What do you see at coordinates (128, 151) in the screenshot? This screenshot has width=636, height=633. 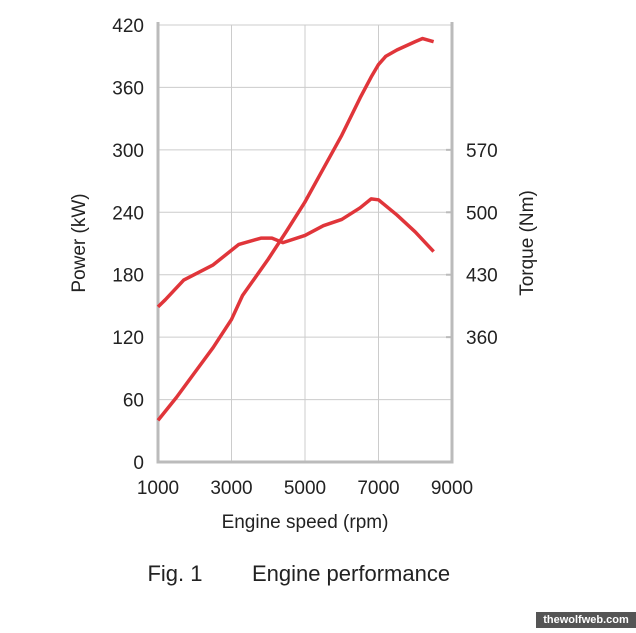 I see `y-tick-label: 300` at bounding box center [128, 151].